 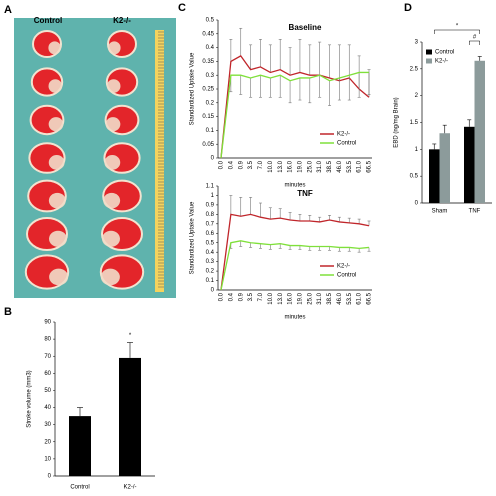 I want to click on y-tick-label: 1.5, so click(x=414, y=123).